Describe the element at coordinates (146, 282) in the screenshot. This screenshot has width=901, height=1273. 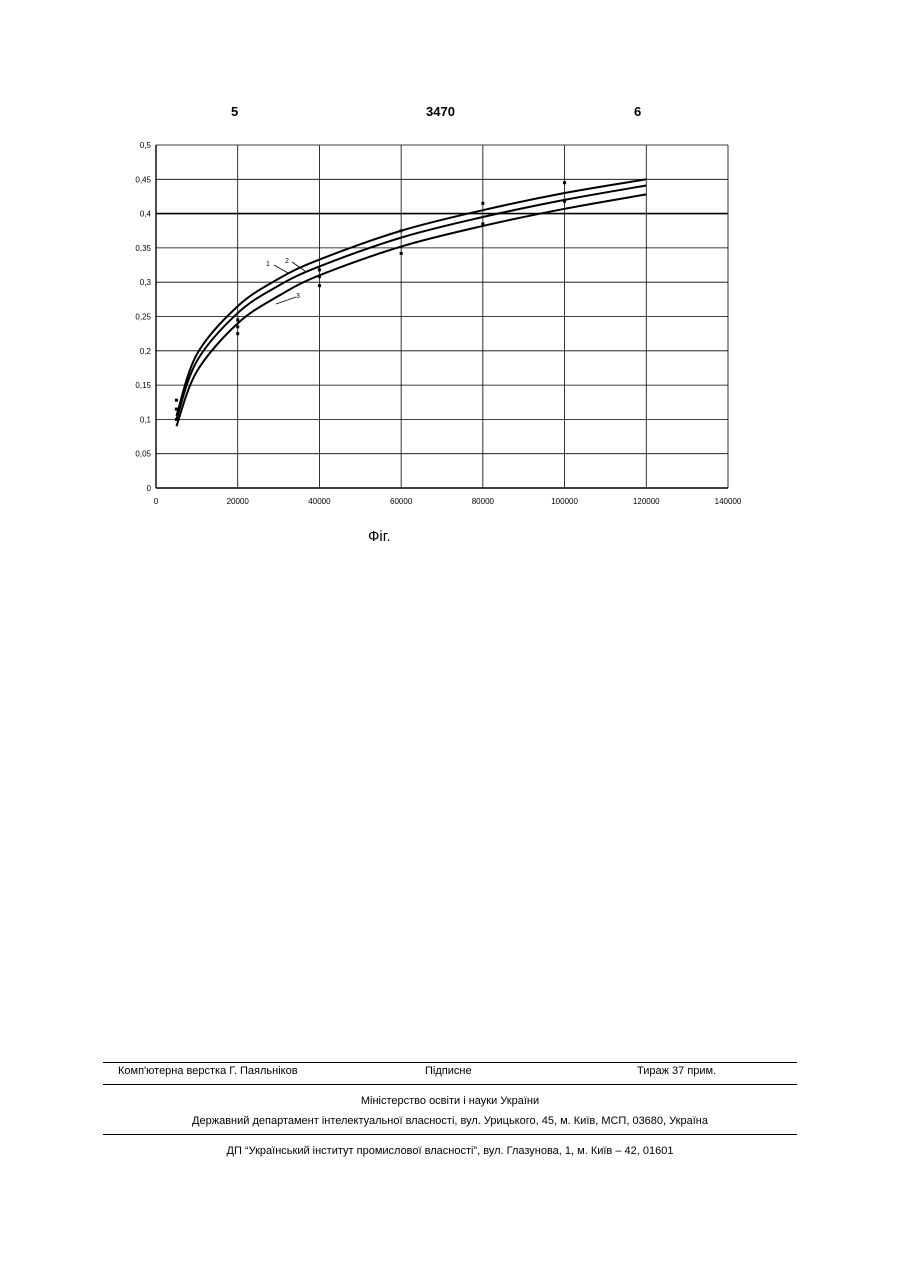
I see `y-tick-label: 0,3` at that location.